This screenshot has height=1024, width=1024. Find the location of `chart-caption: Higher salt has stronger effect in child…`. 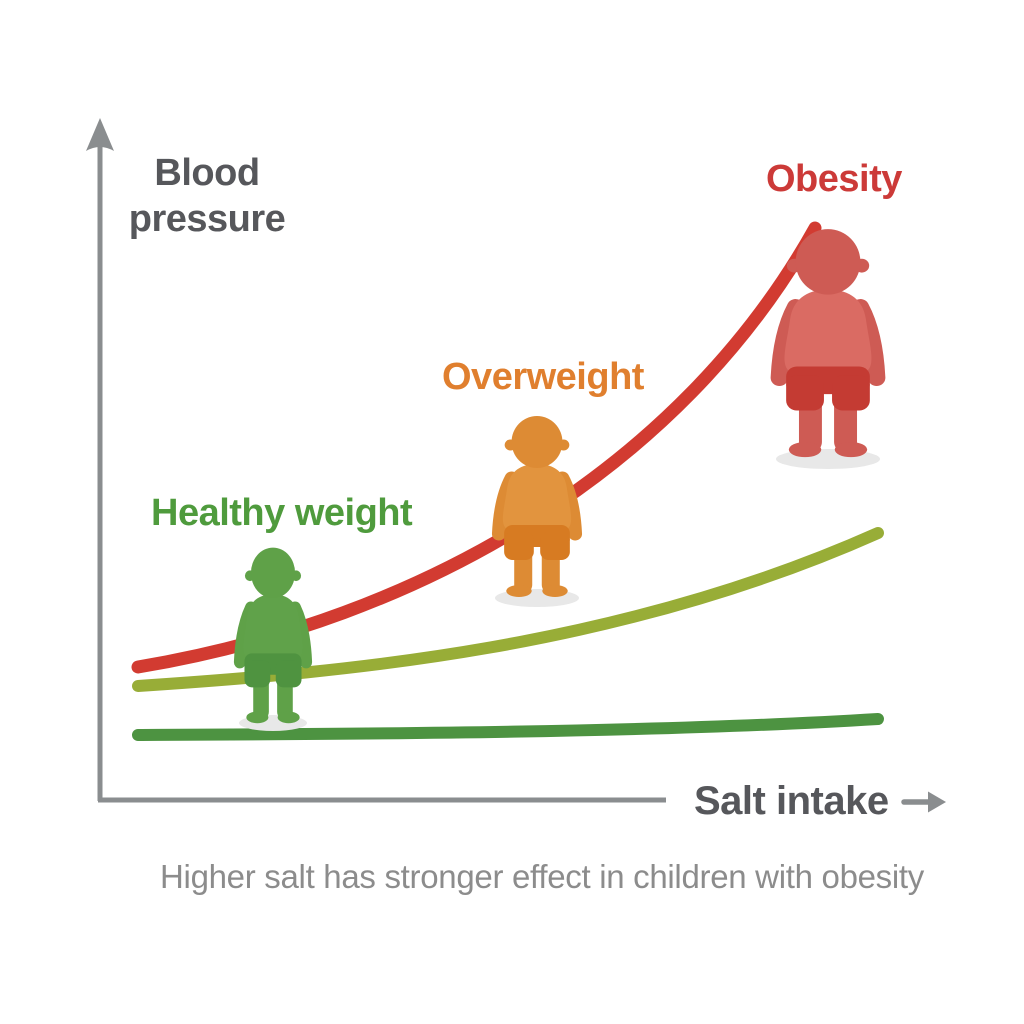

chart-caption: Higher salt has stronger effect in child… is located at coordinates (542, 876).